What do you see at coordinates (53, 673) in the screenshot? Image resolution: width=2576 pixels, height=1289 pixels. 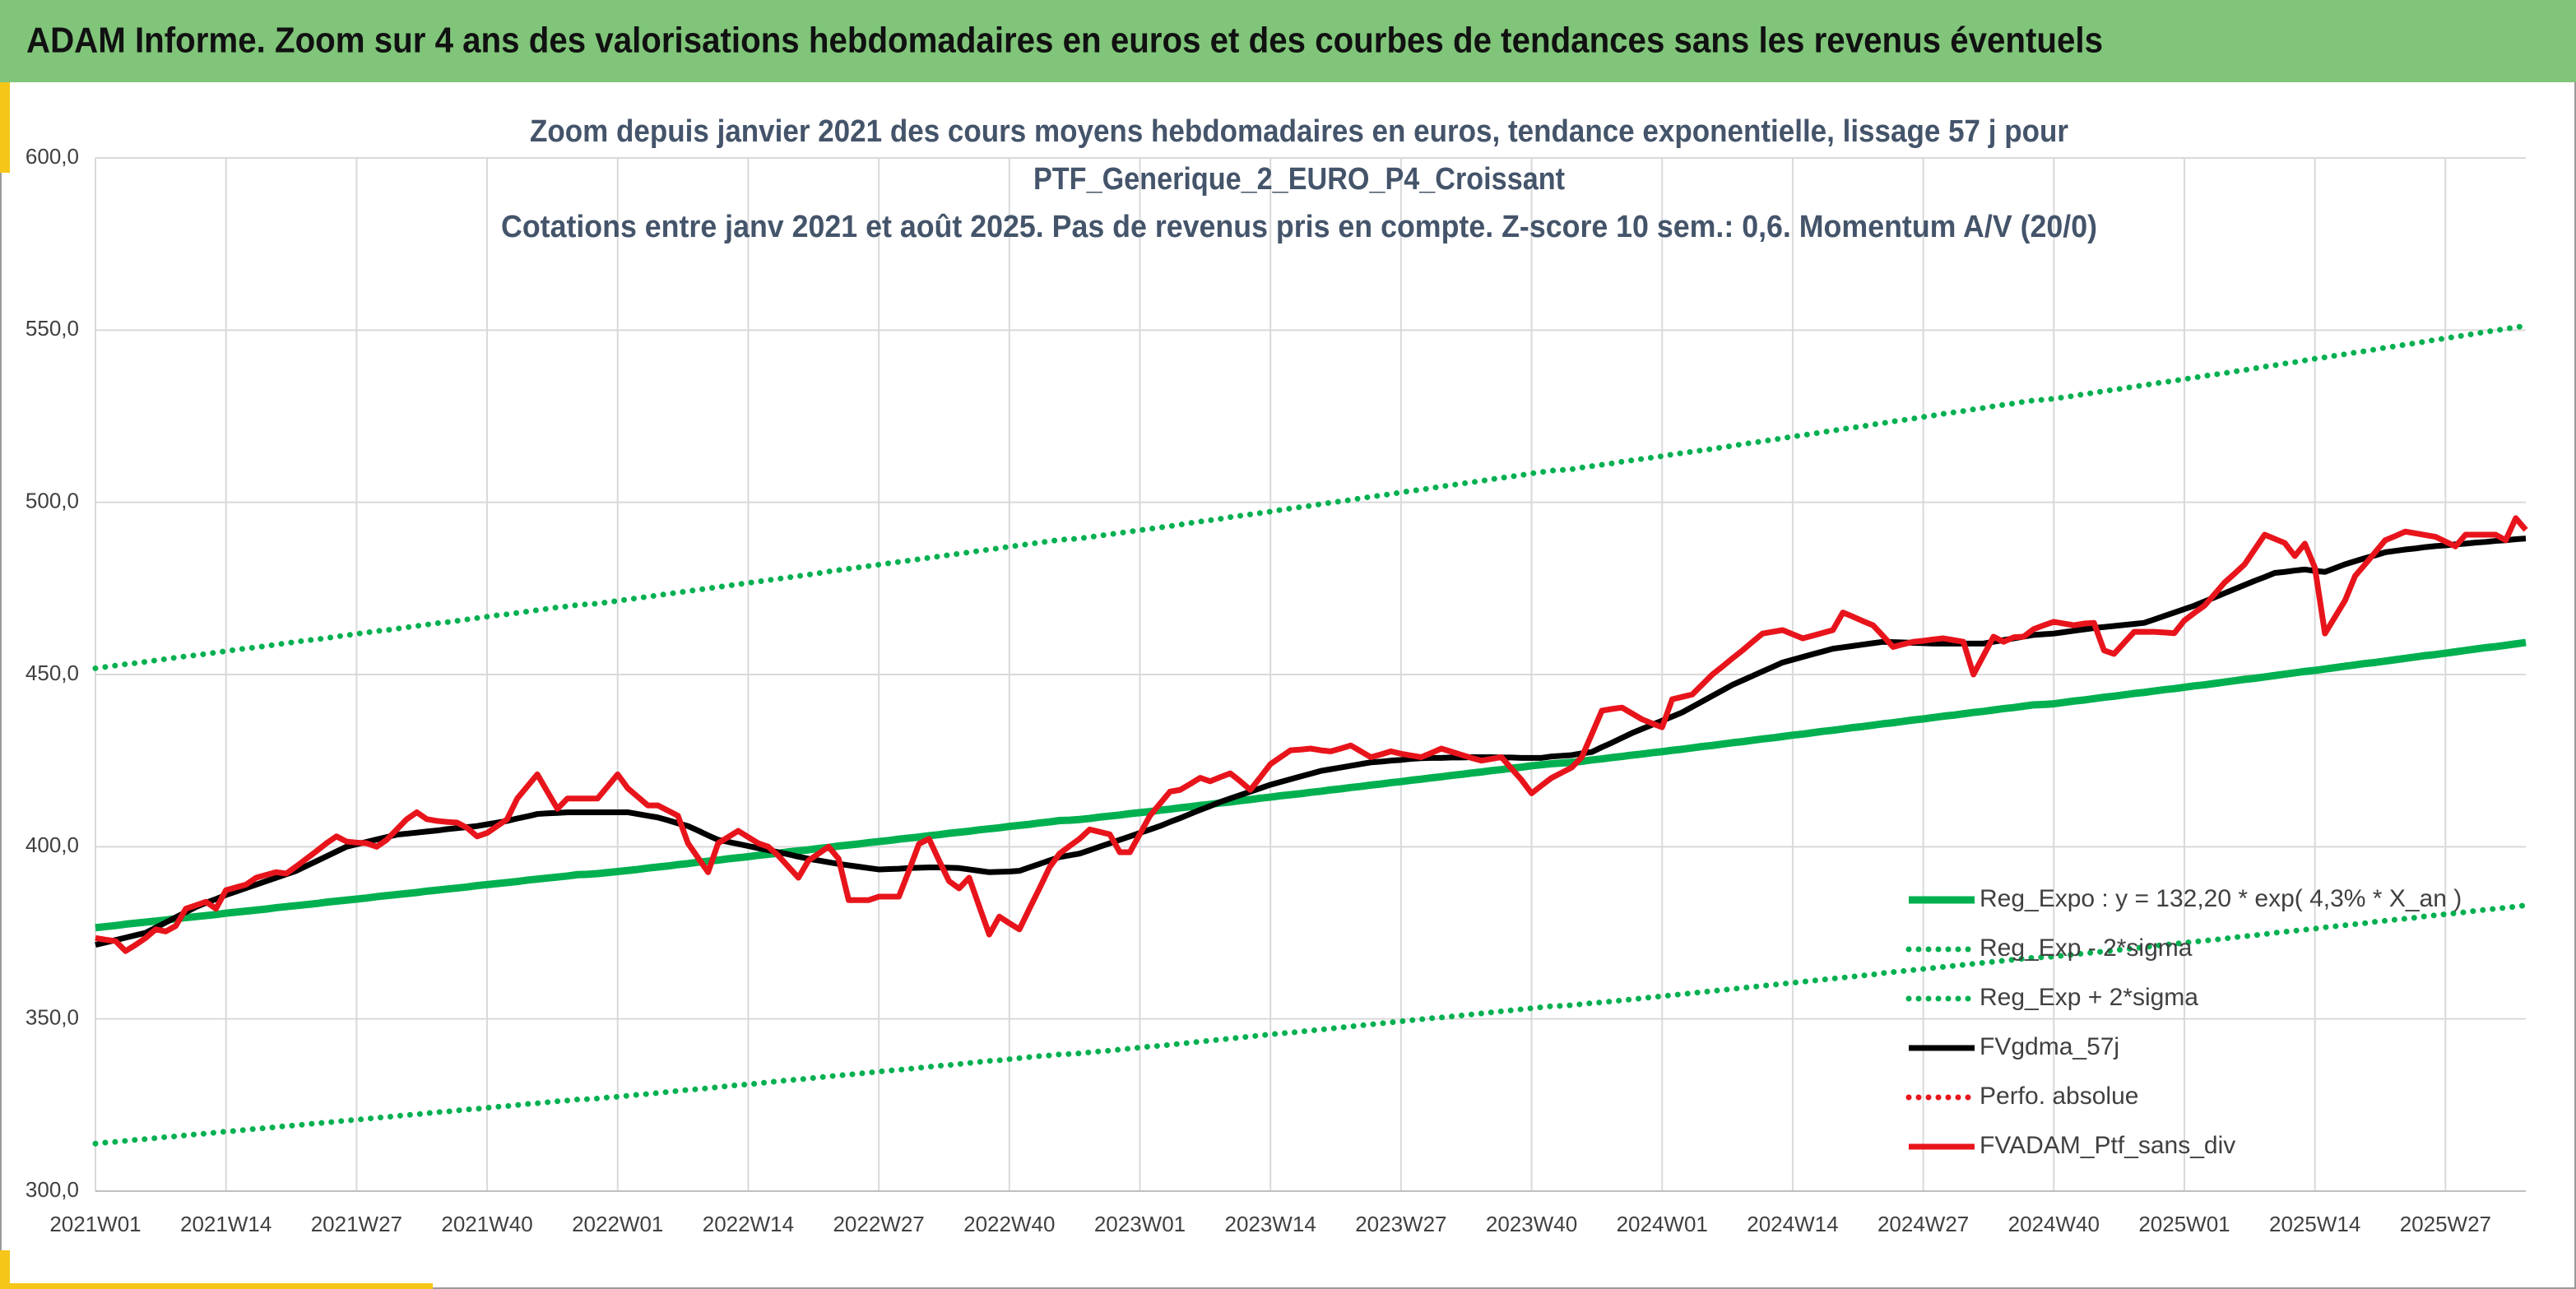 I see `y-tick-label: 450,0` at bounding box center [53, 673].